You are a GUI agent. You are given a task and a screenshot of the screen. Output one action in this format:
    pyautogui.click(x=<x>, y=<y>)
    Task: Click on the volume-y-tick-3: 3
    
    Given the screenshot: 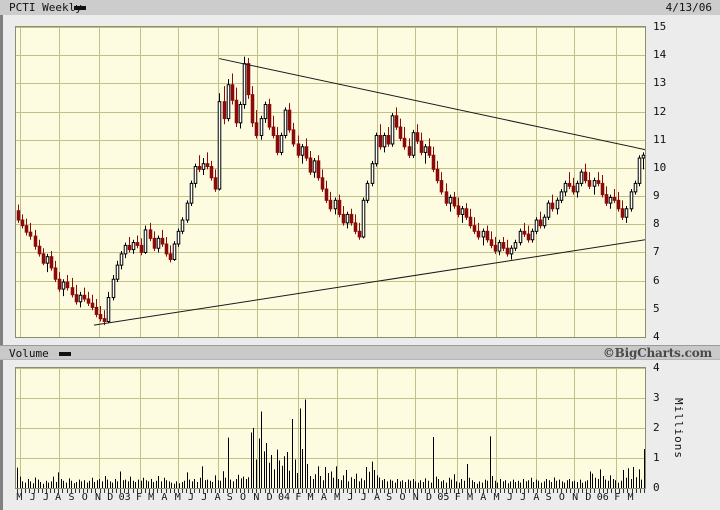 What is the action you would take?
    pyautogui.click(x=656, y=397)
    